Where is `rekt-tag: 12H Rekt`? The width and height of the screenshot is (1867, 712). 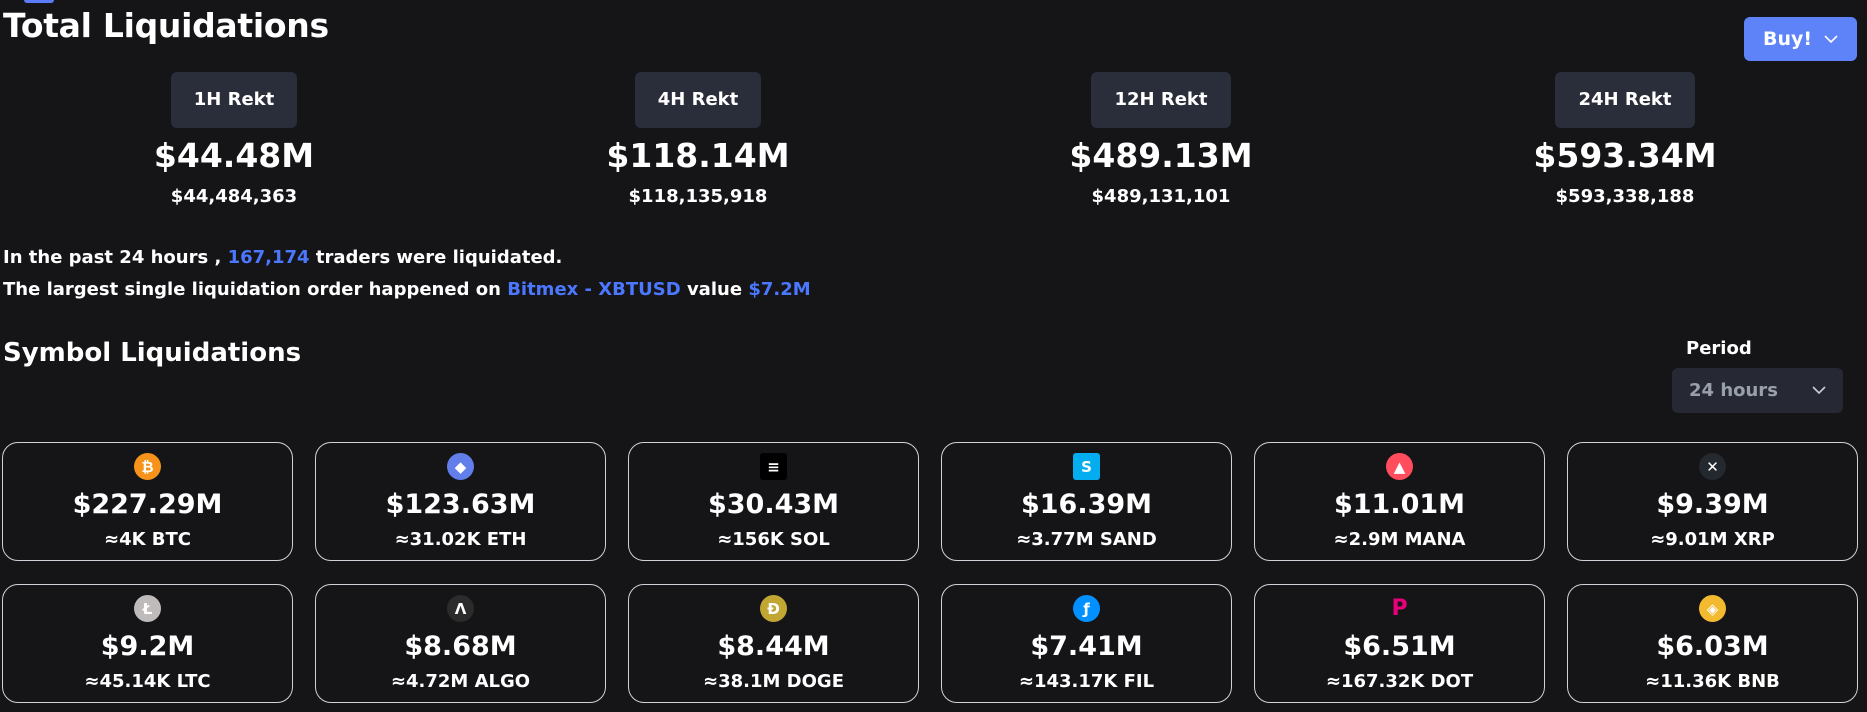 rekt-tag: 12H Rekt is located at coordinates (1161, 100).